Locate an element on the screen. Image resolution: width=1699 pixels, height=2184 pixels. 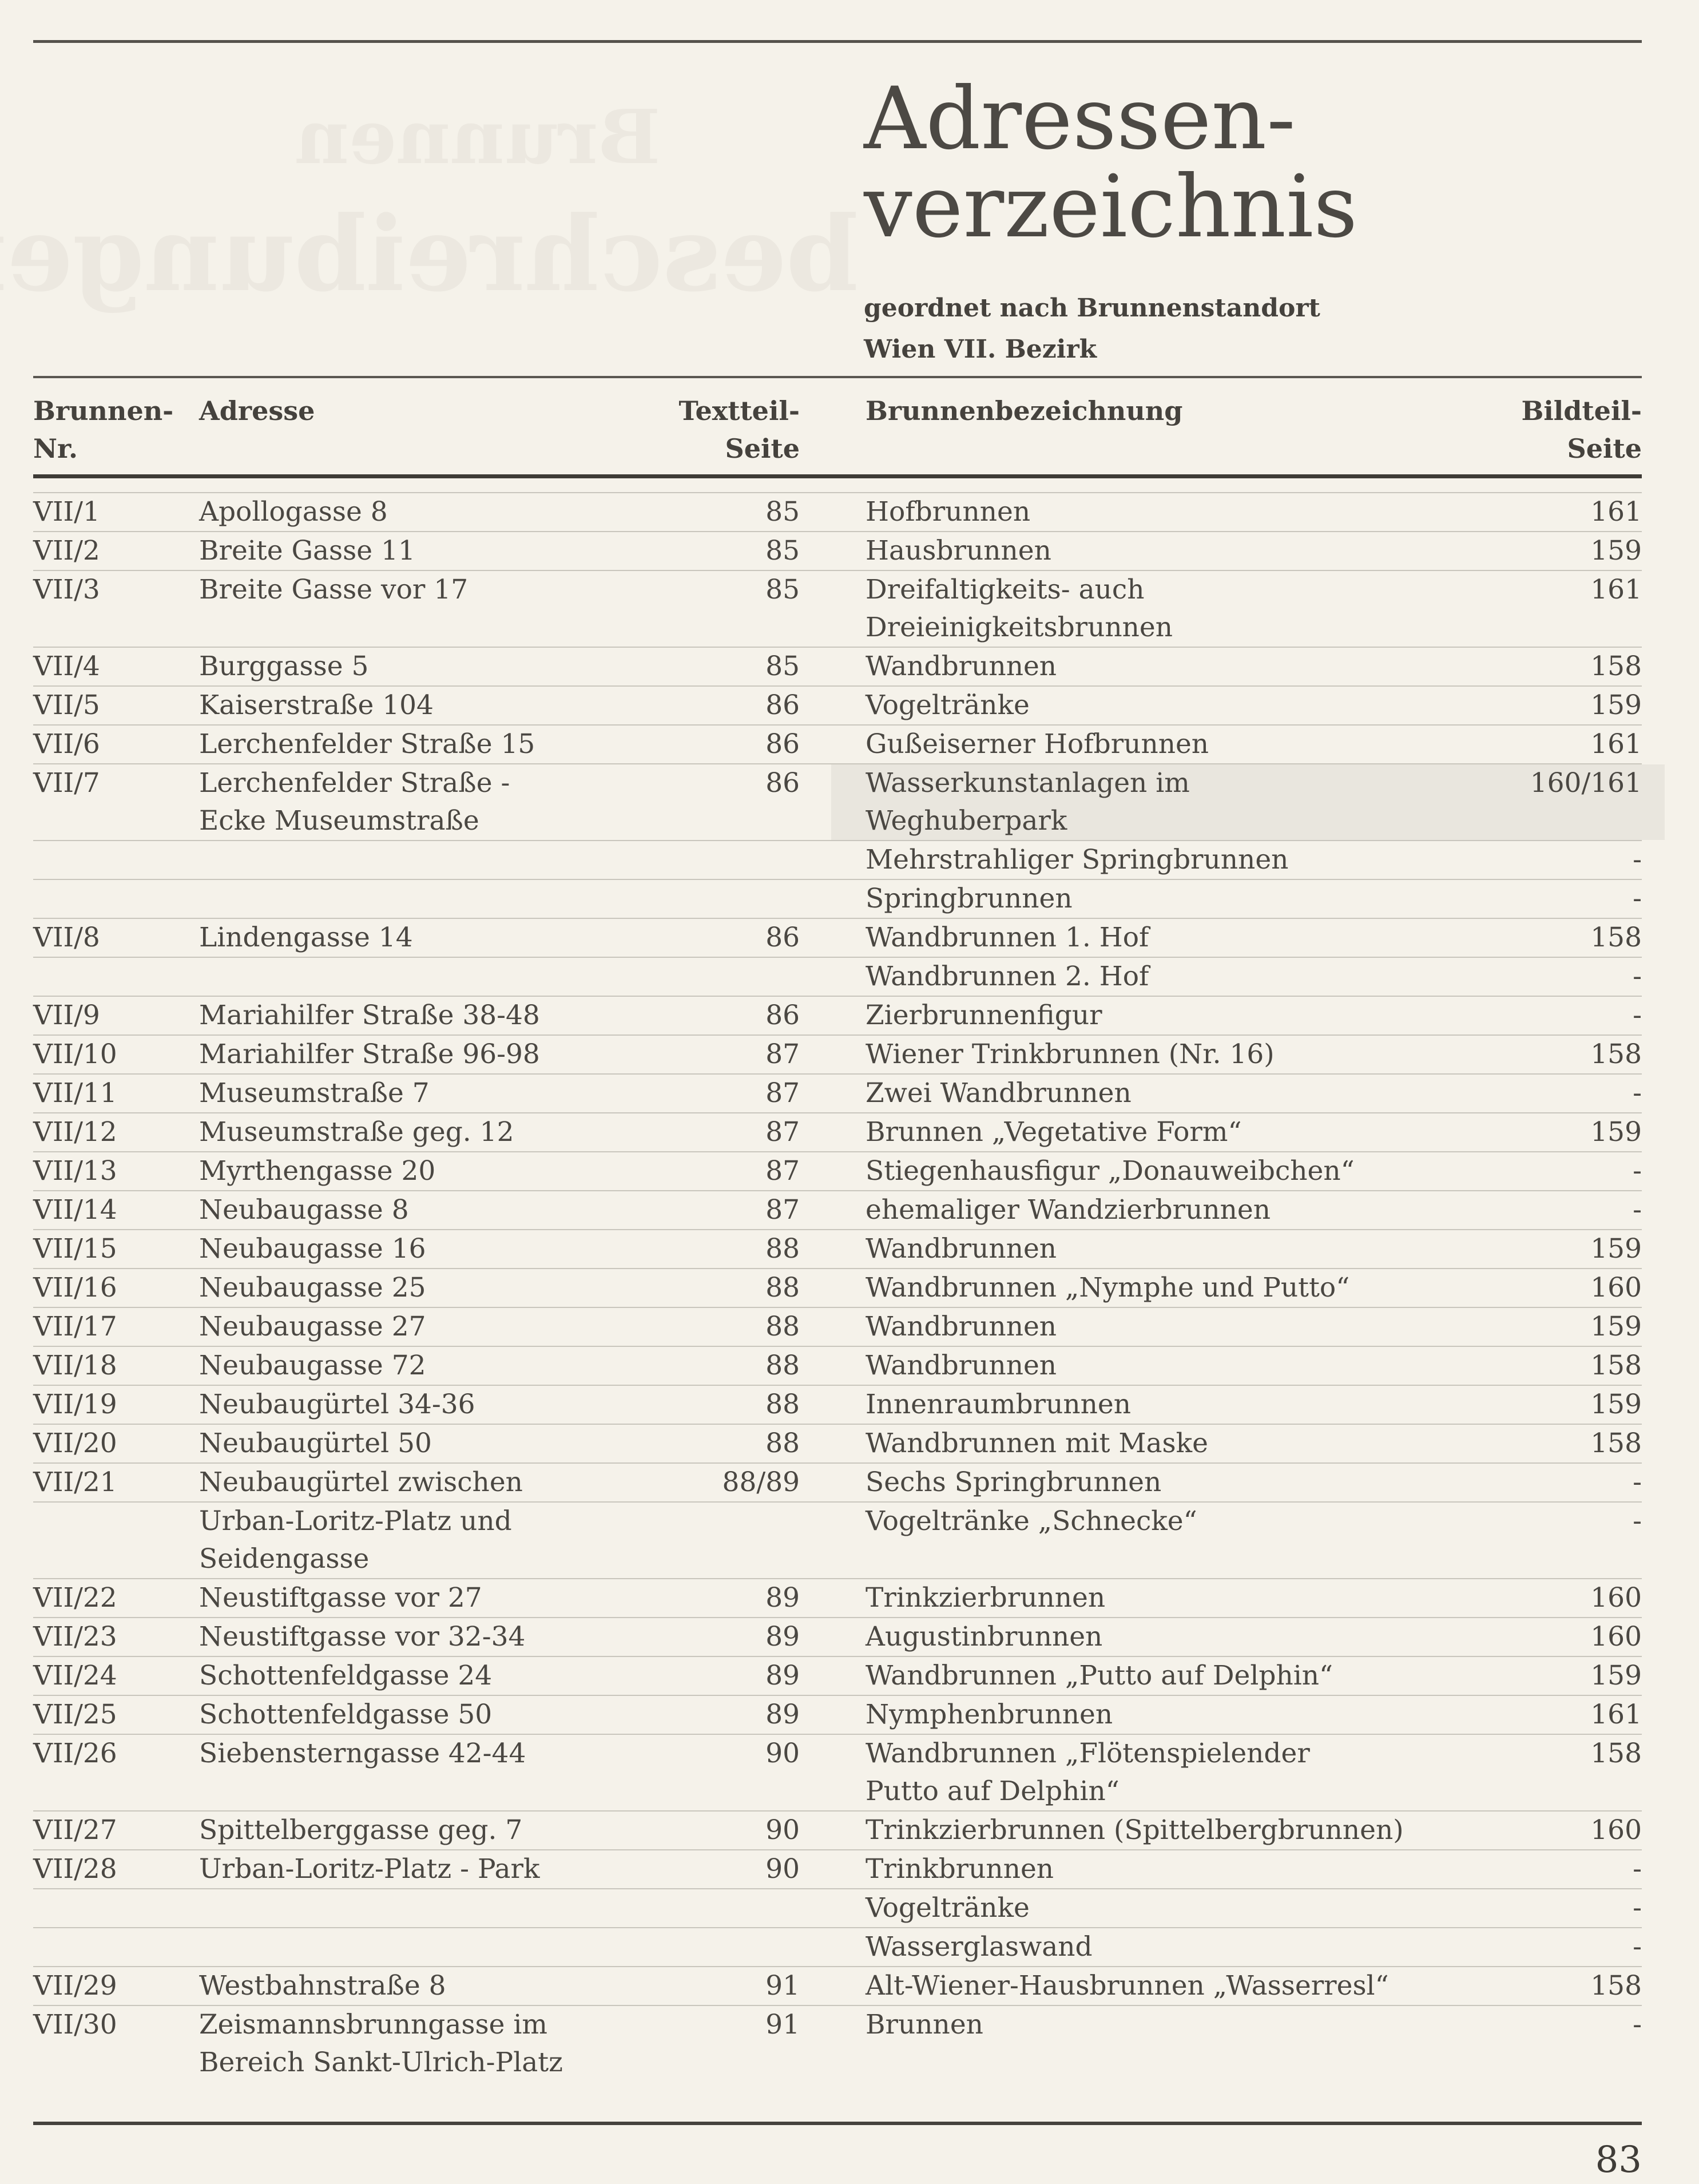
row-brunnenbezeichnung: Brunnen is located at coordinates (924, 2025).